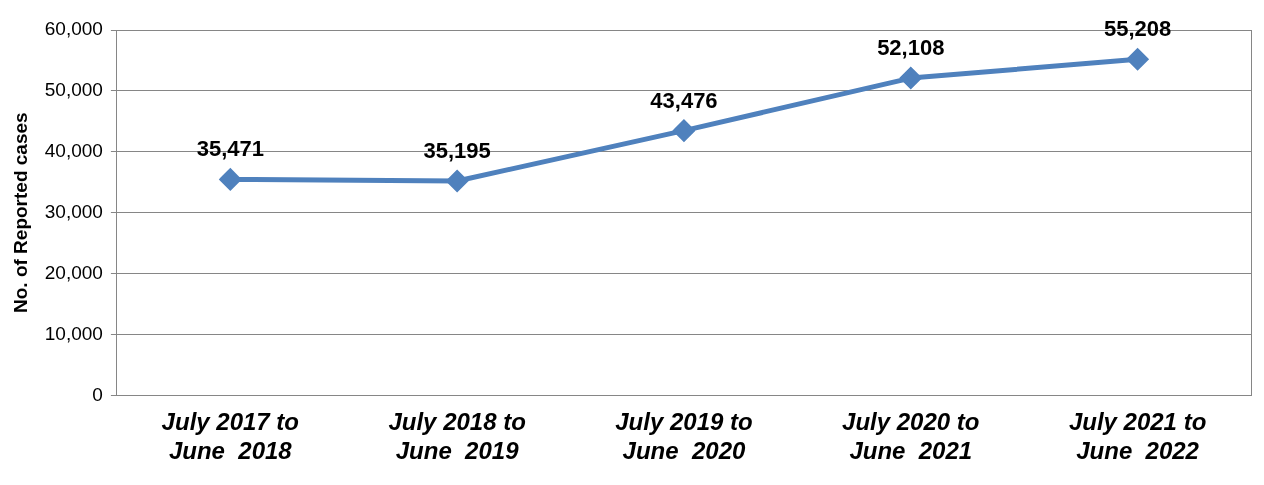 The width and height of the screenshot is (1264, 485). I want to click on data-label: 52,108, so click(911, 48).